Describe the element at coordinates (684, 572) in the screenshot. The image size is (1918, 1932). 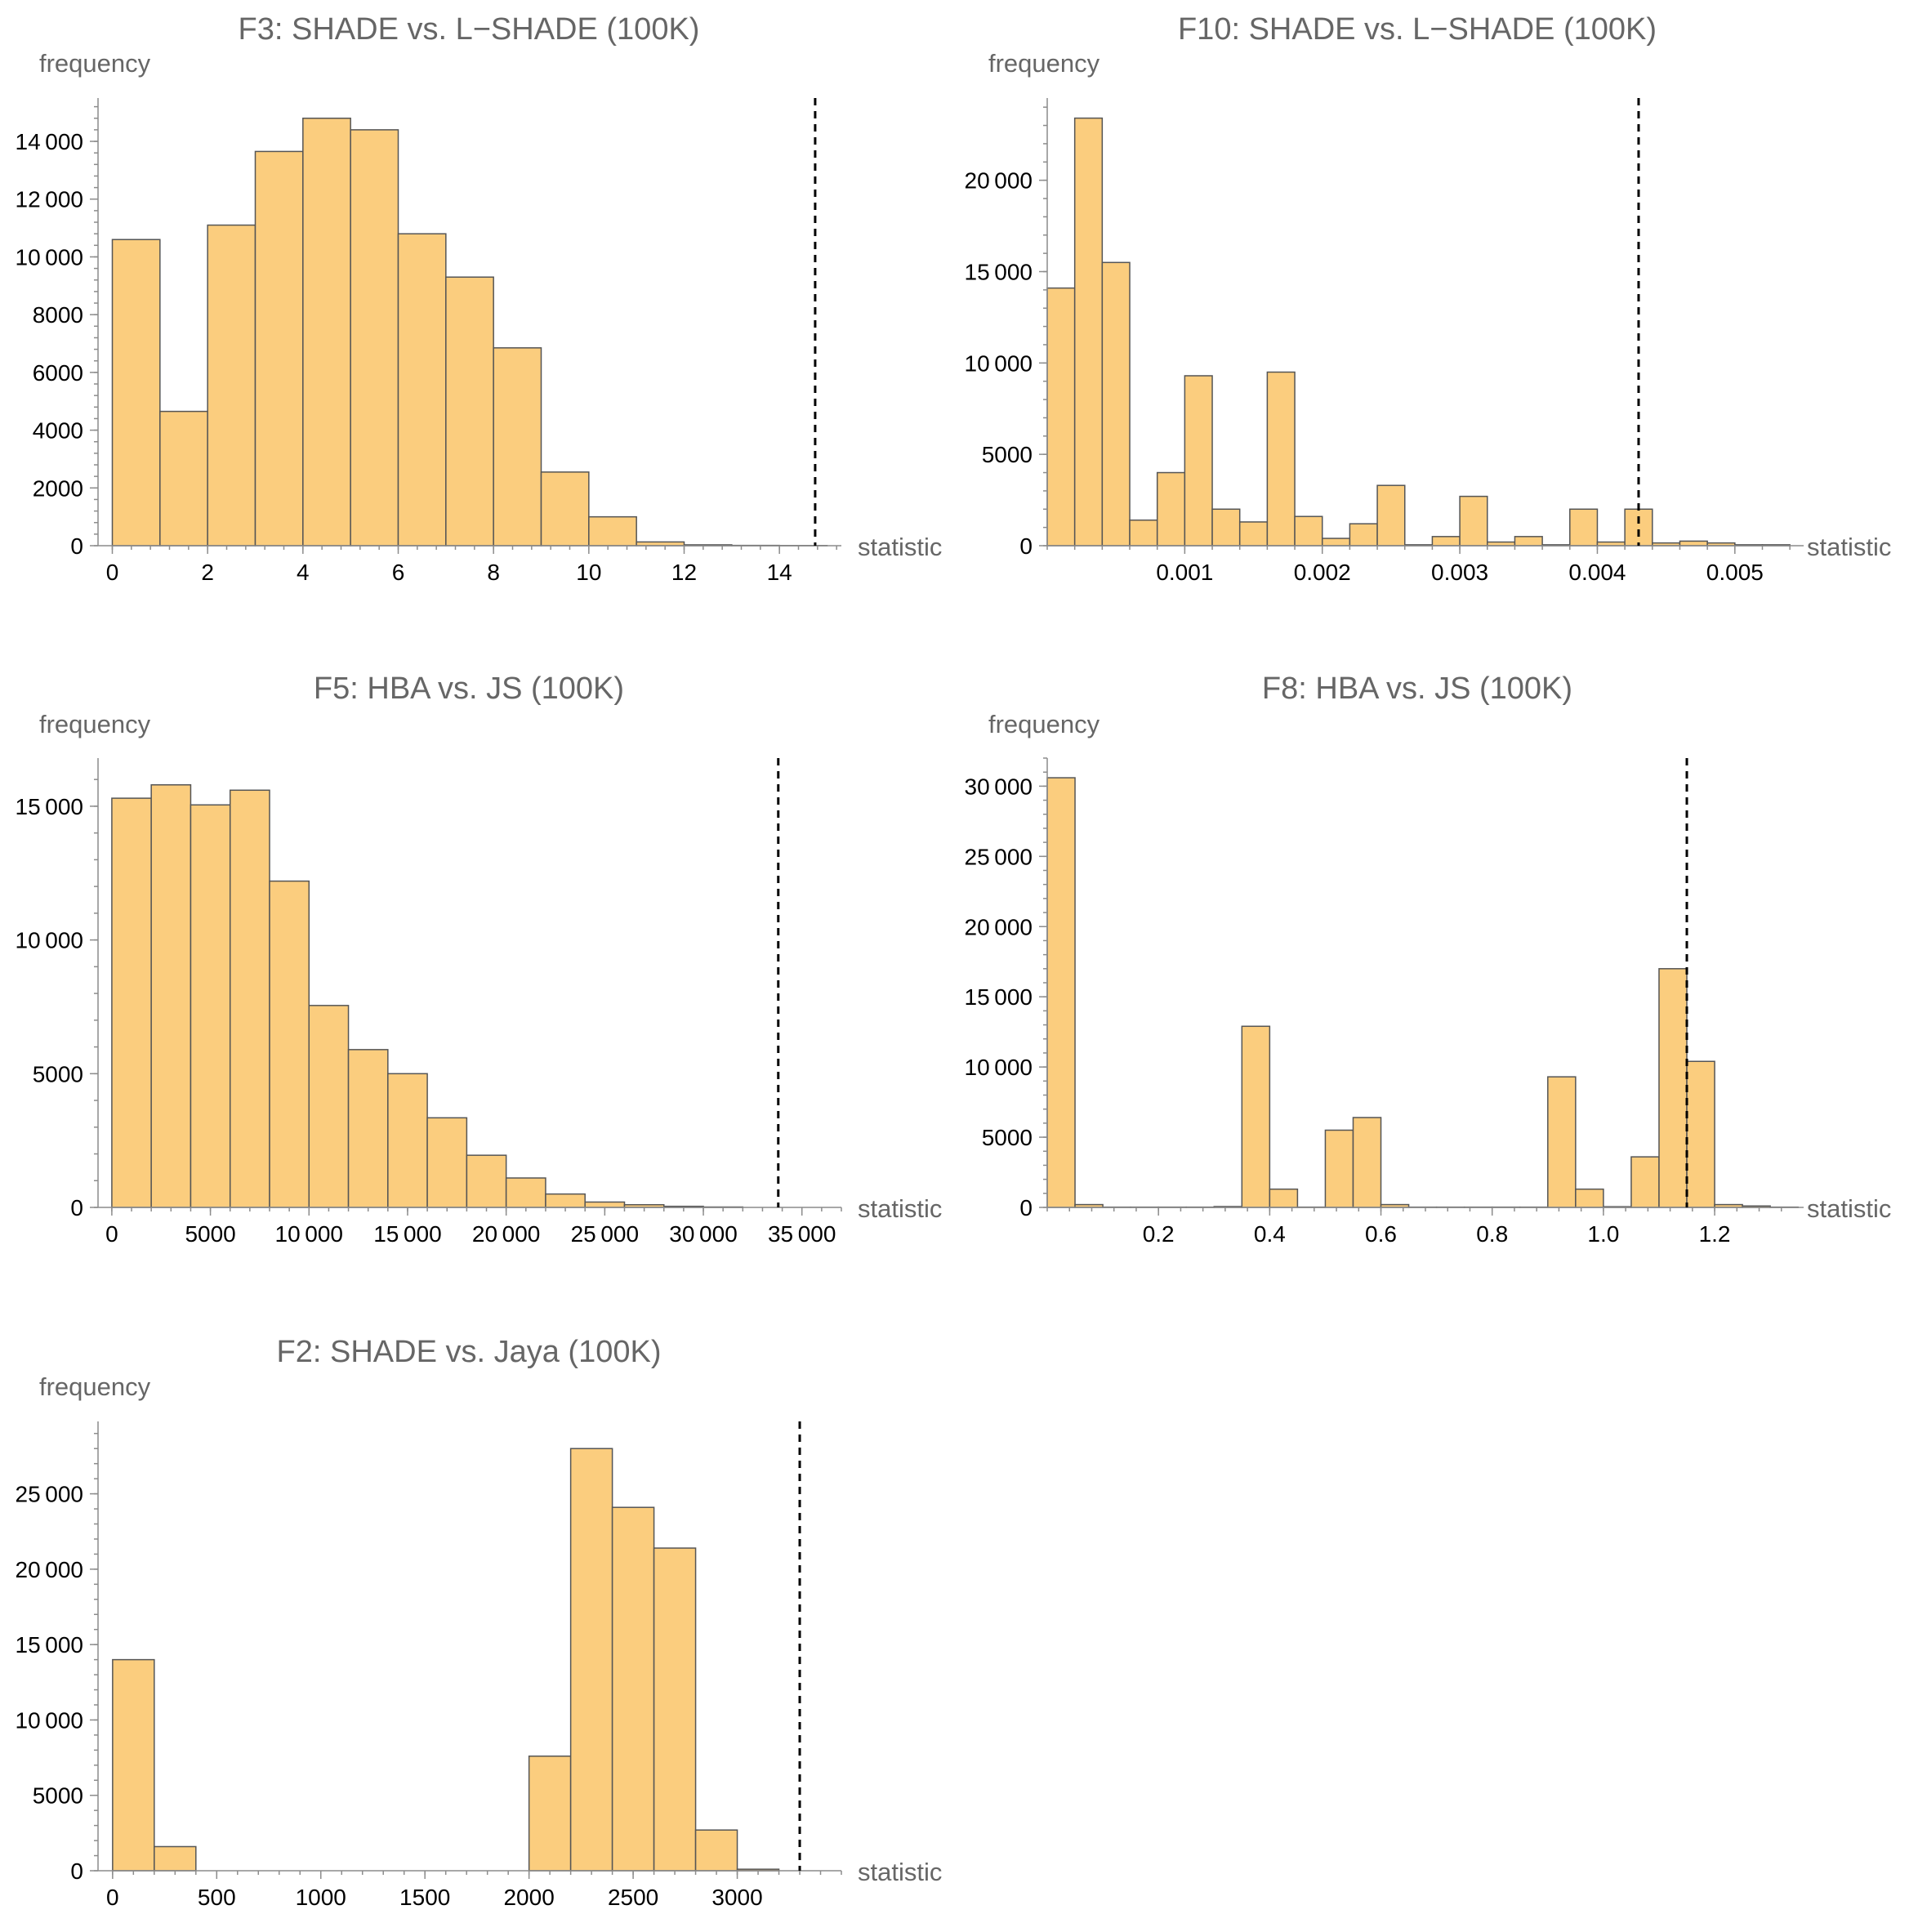
I see `x-tick-label: 12` at that location.